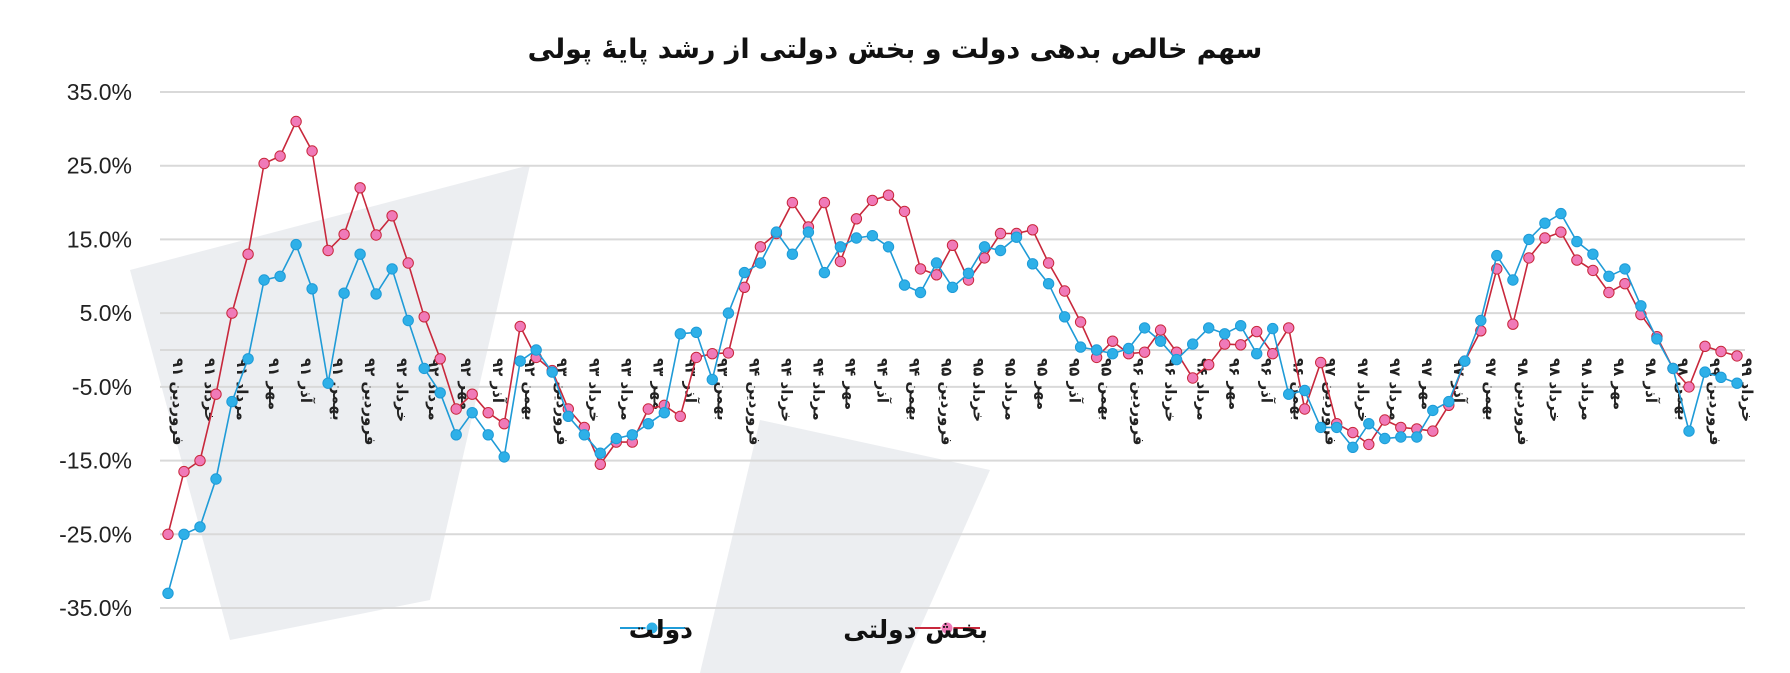 The image size is (1790, 673). Describe the element at coordinates (656, 630) in the screenshot. I see `legend-item-dowlat: دولت` at that location.